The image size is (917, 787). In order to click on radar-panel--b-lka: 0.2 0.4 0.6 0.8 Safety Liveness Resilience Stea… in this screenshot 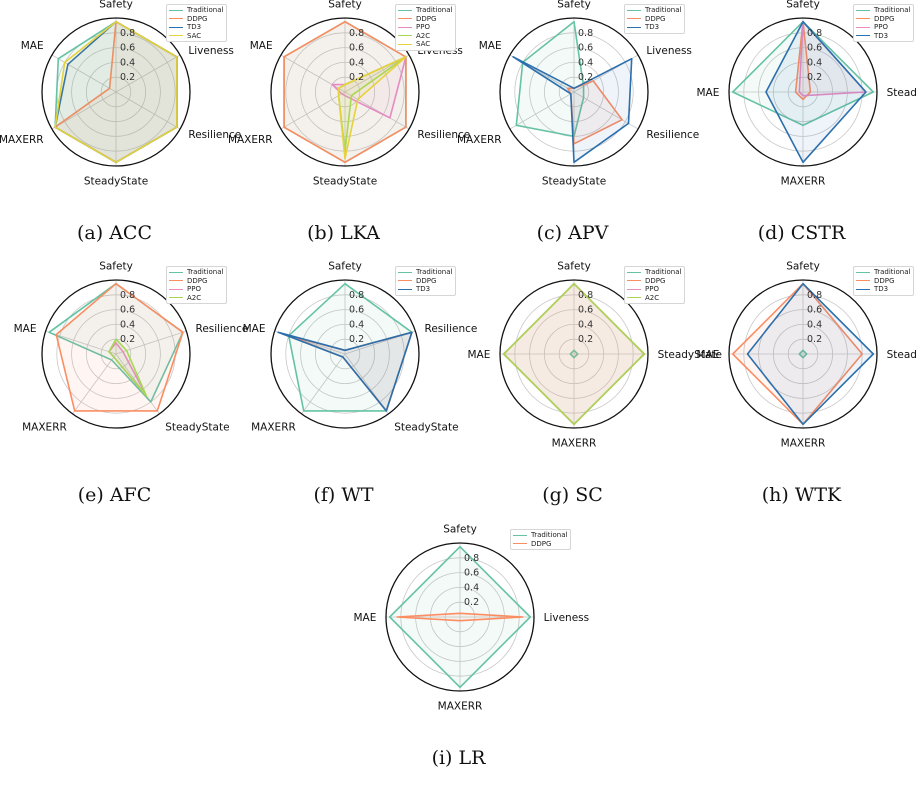, I will do `click(349, 131)`.